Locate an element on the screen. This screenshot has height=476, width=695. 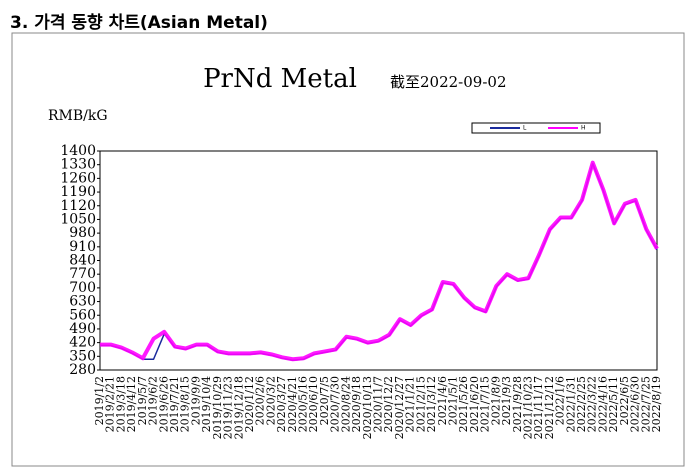
x-tick-label: 2020/7/5 is located at coordinates (324, 400).